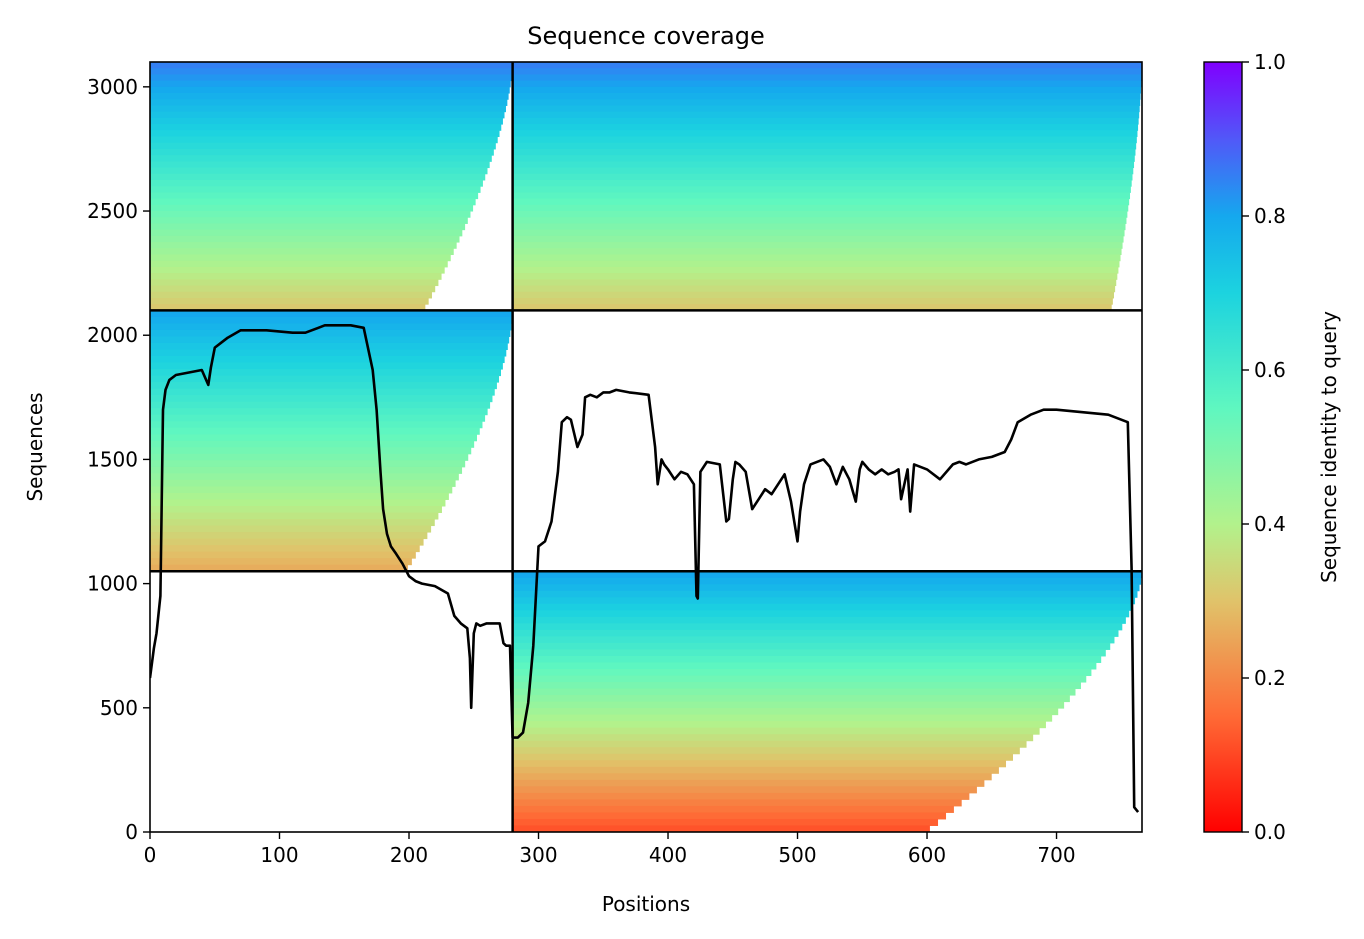 Image resolution: width=1364 pixels, height=939 pixels. I want to click on colorbar-tick-label: 0.6, so click(1270, 370).